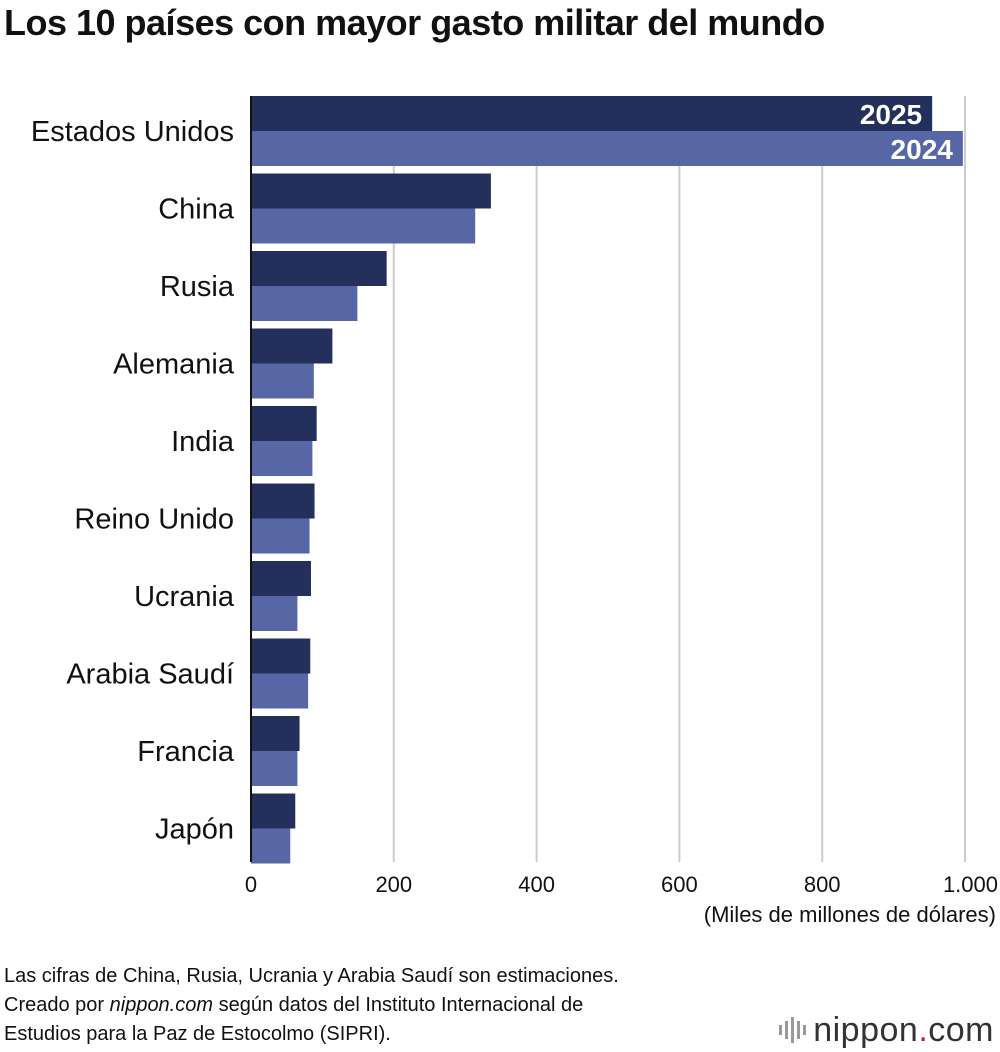 The width and height of the screenshot is (1000, 1052). Describe the element at coordinates (906, 132) in the screenshot. I see `series-labels: 2025 2024` at that location.